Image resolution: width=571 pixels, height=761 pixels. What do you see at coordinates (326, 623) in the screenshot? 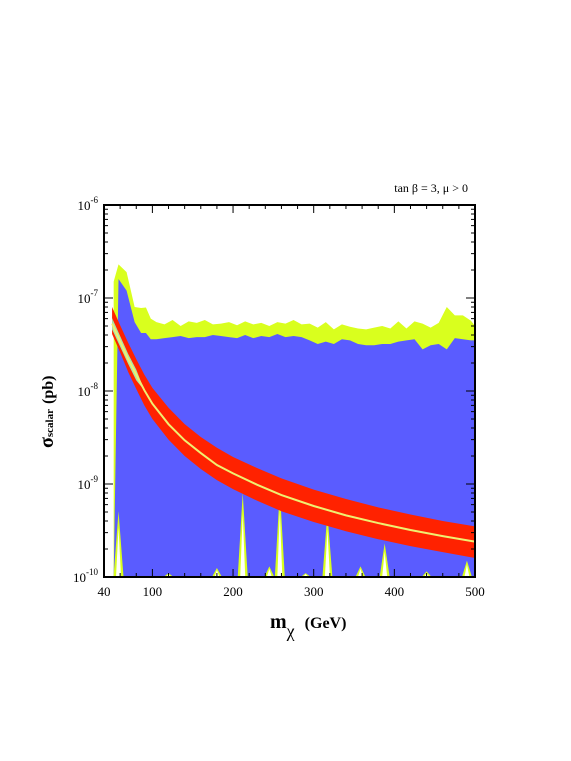
I see `x-axis-unit: (GeV)` at bounding box center [326, 623].